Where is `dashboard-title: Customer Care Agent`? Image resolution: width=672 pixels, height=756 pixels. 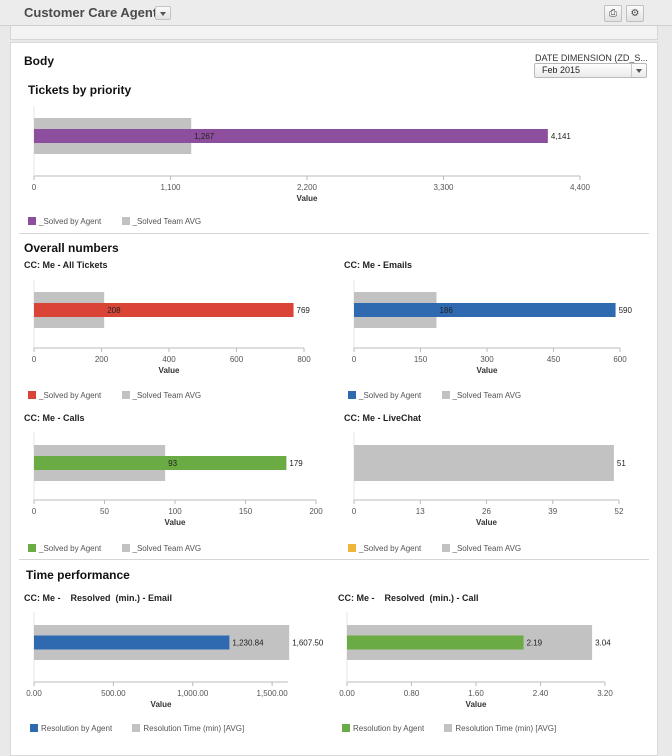
dashboard-title: Customer Care Agent is located at coordinates (91, 12).